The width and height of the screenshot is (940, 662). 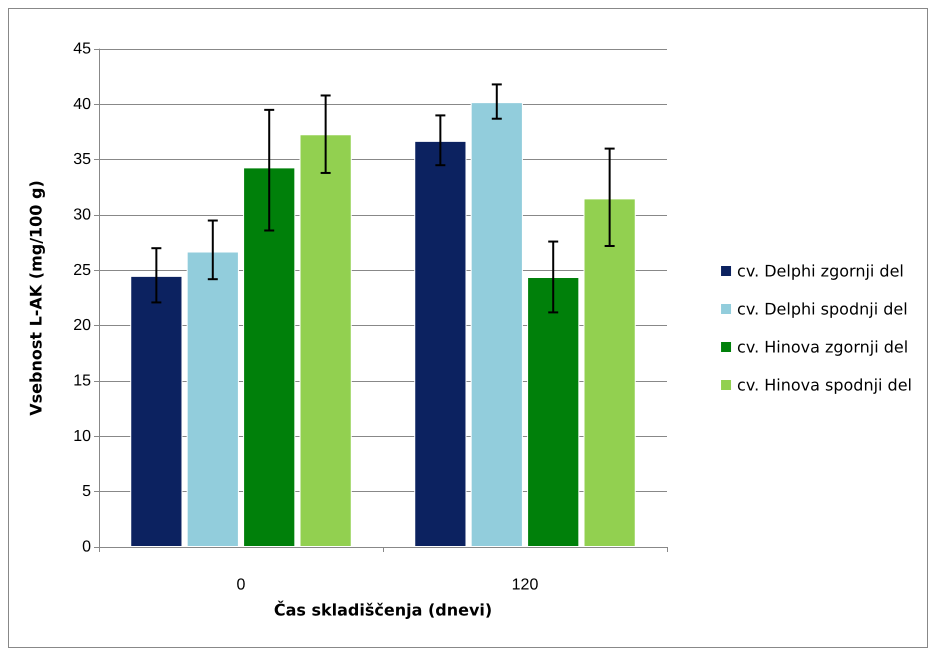 I want to click on x-axis-title: Čas skladiščenja (dnevi), so click(x=383, y=610).